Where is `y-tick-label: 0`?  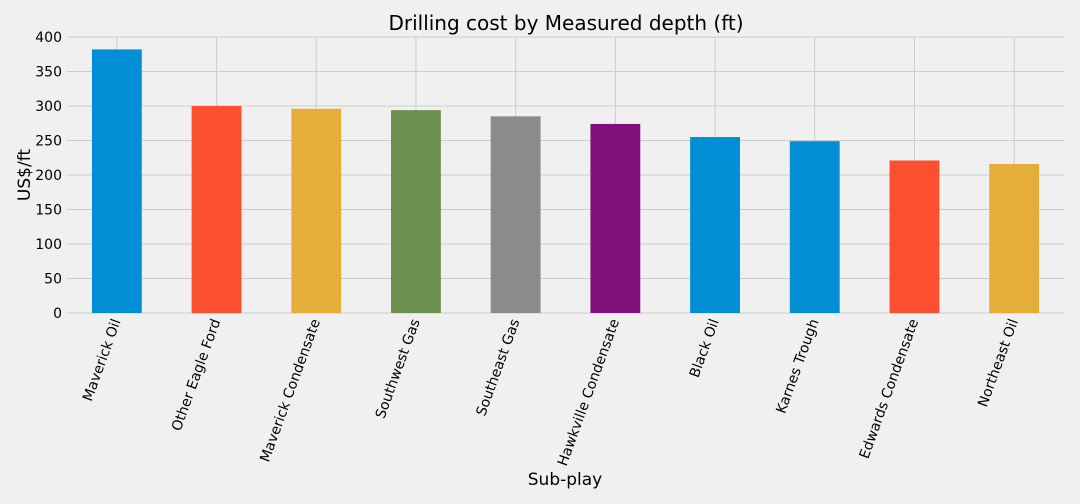 y-tick-label: 0 is located at coordinates (57, 314).